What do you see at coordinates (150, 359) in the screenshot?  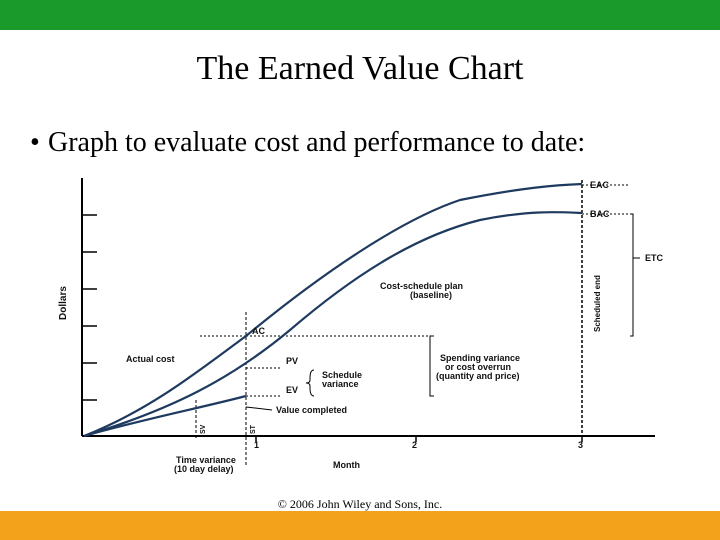 I see `actual-cost-label: Actual cost` at bounding box center [150, 359].